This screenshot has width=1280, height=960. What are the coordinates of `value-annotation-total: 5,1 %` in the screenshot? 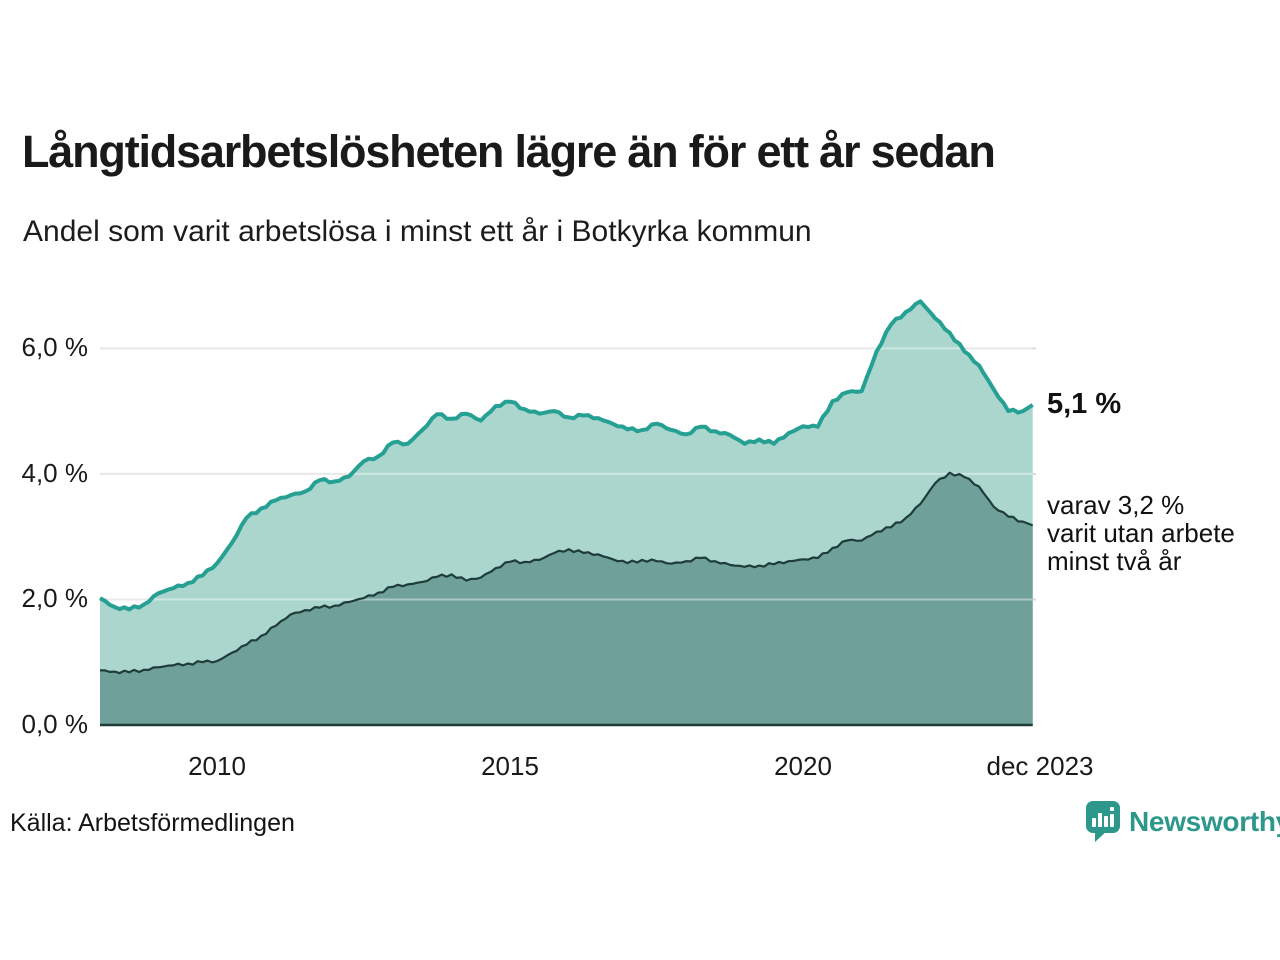 It's located at (1084, 404).